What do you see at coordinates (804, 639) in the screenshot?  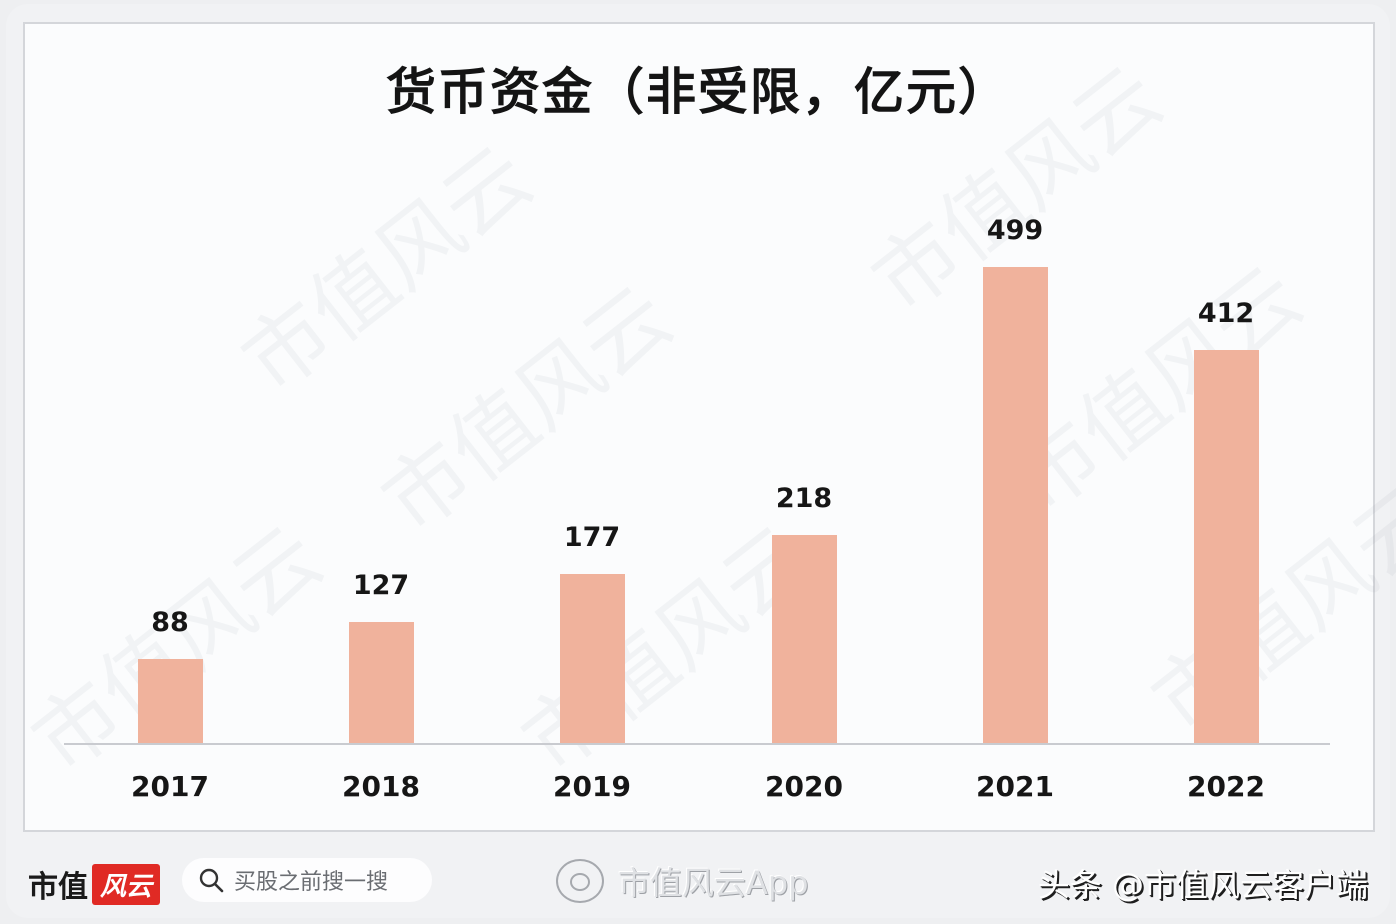 I see `bar-2020` at bounding box center [804, 639].